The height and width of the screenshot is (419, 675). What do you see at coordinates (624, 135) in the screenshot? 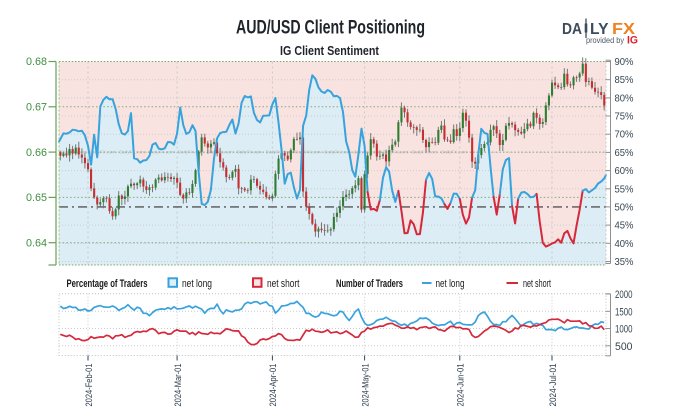
I see `svg-text: 70%` at bounding box center [624, 135].